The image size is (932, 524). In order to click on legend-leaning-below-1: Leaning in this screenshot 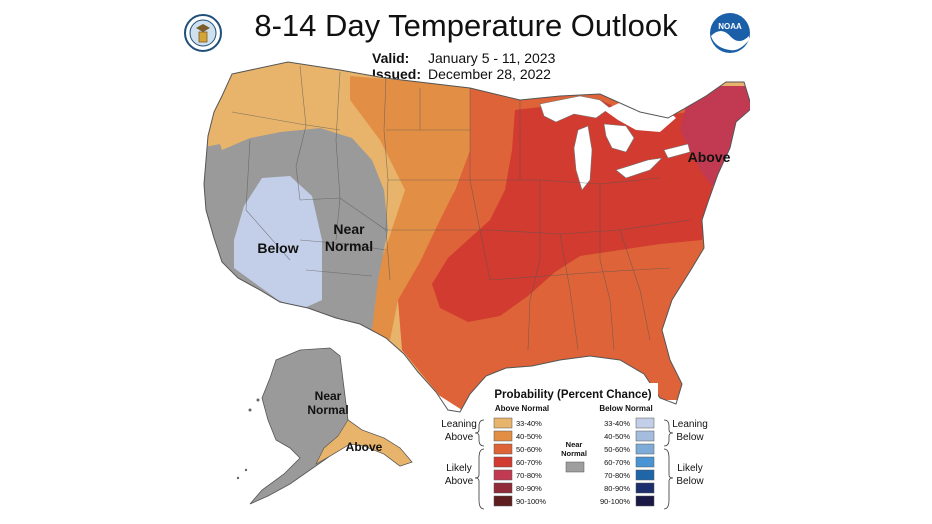, I will do `click(690, 424)`.